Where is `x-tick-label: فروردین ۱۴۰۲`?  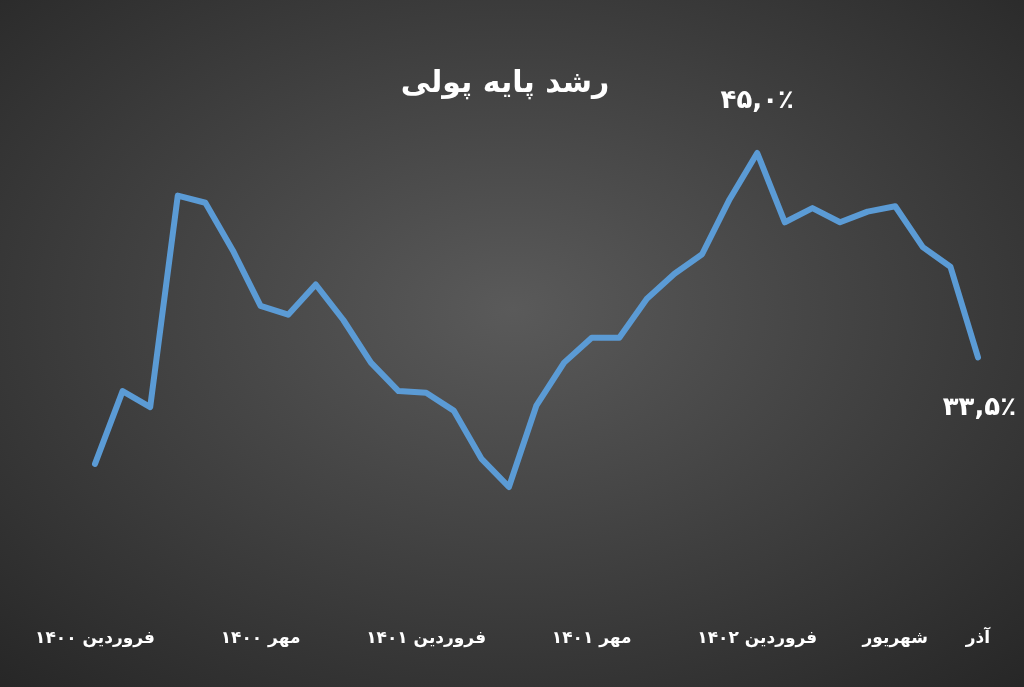 x-tick-label: فروردین ۱۴۰۲ is located at coordinates (757, 637).